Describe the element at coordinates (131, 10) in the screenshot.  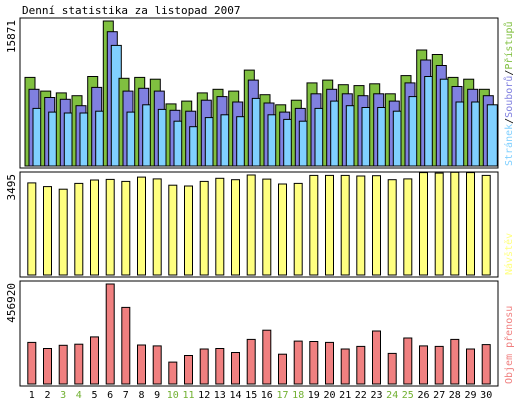
I see `chart-title: Denní statistika za listopad 2007` at that location.